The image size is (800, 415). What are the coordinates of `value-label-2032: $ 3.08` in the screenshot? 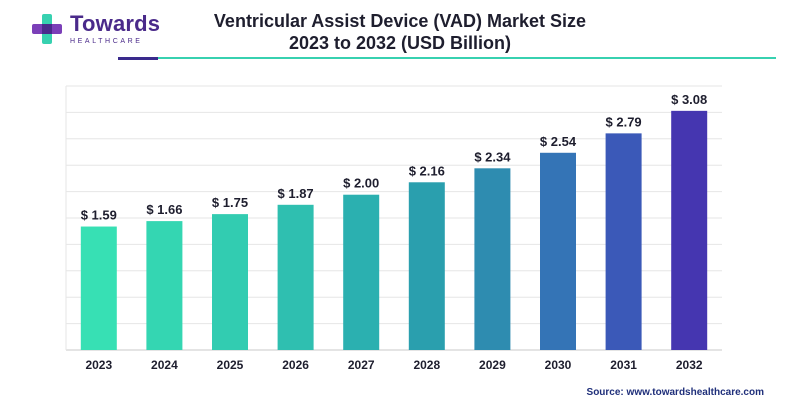 It's located at (689, 99).